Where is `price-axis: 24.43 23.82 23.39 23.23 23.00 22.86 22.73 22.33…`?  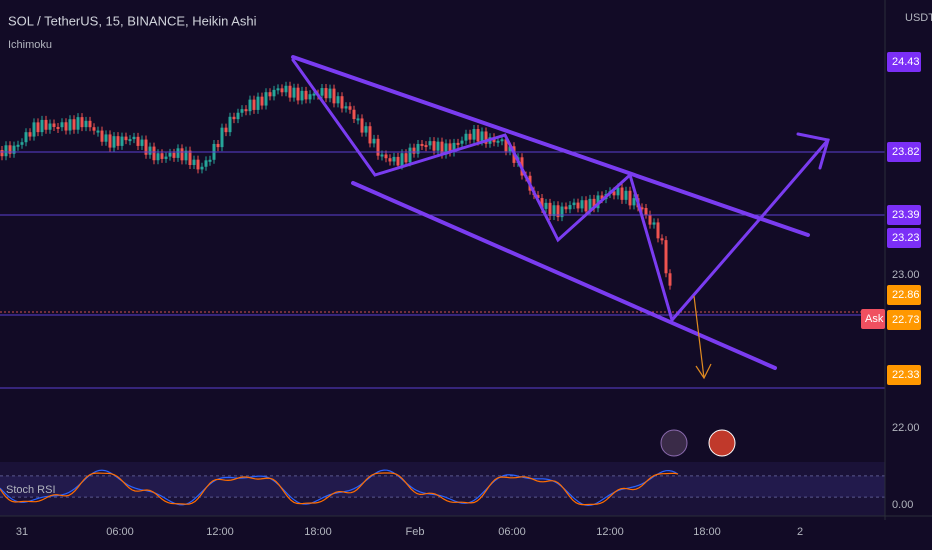 price-axis: 24.43 23.82 23.39 23.23 23.00 22.86 22.73 22.33… is located at coordinates (891, 281).